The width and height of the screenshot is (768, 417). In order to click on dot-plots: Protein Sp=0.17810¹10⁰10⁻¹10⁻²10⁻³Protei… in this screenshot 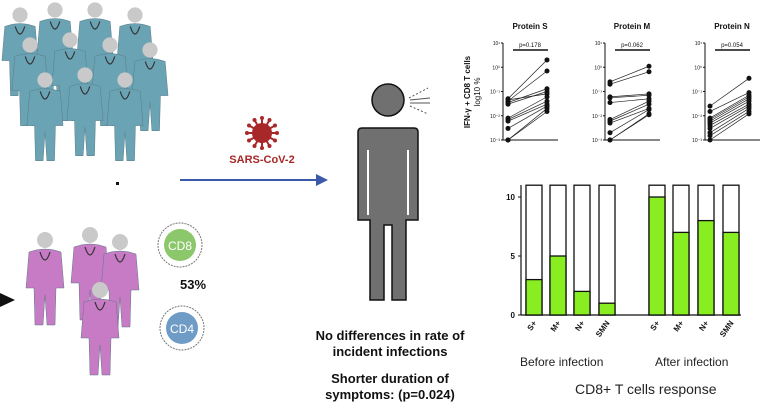, I will do `click(625, 83)`.